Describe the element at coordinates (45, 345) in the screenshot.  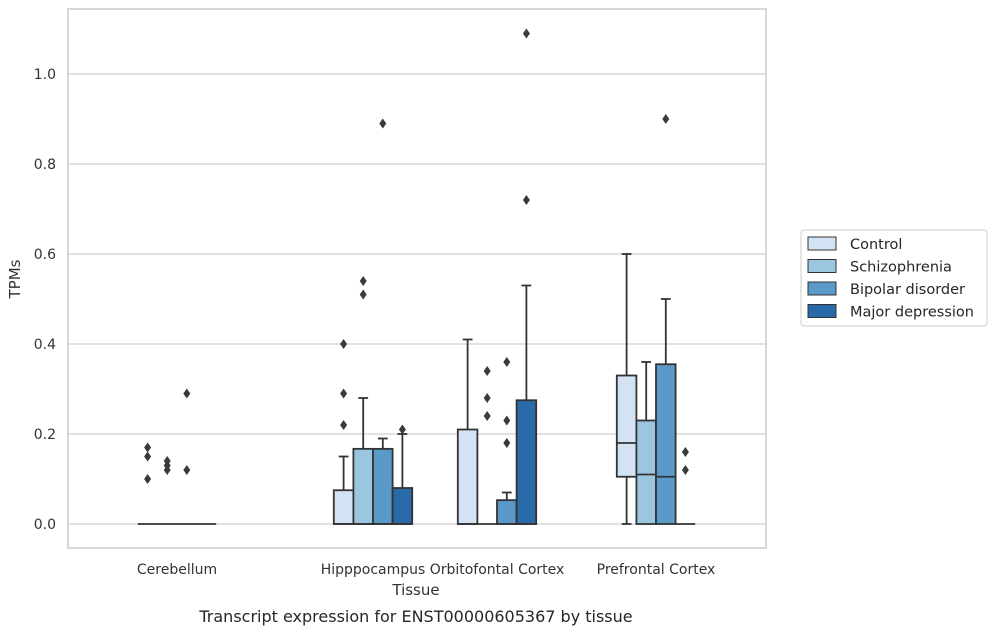
I see `y-tick-label: 0.4` at that location.